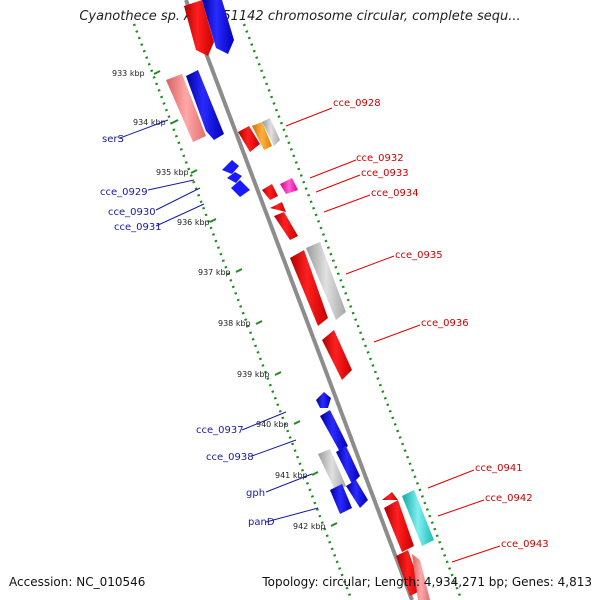 The image size is (600, 600). What do you see at coordinates (253, 374) in the screenshot?
I see `kbp-label-939: 939 kbp` at bounding box center [253, 374].